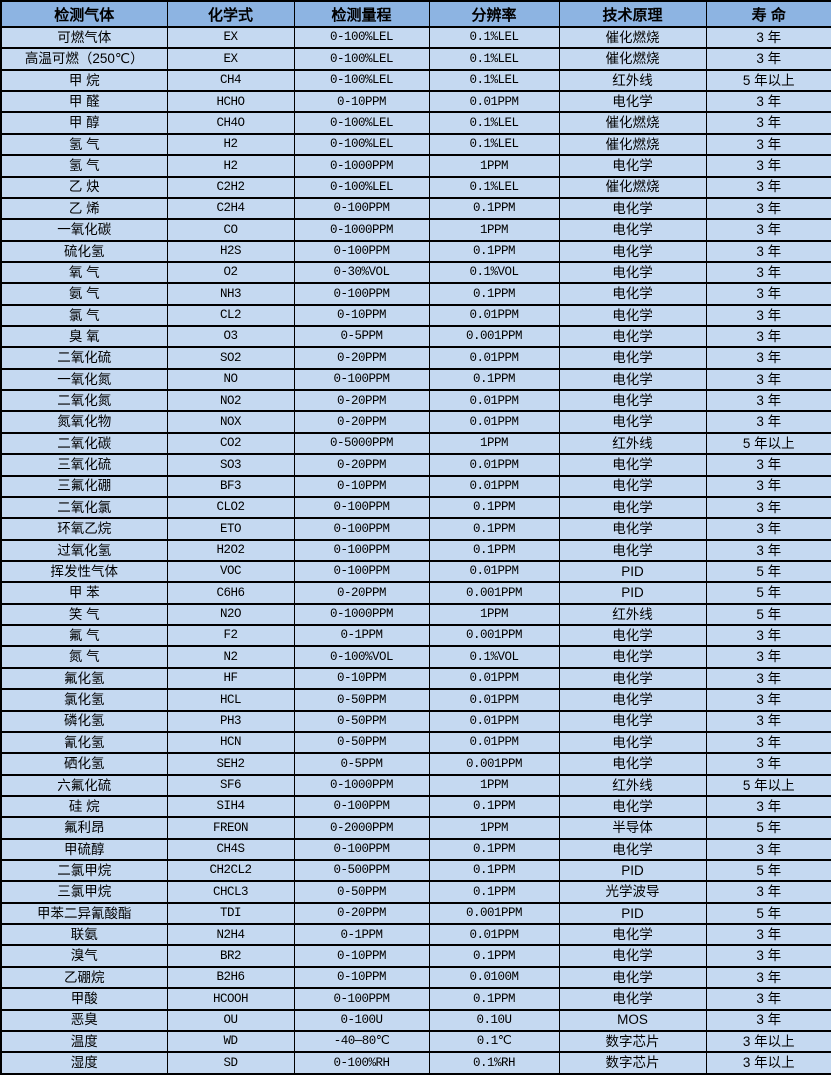  I want to click on gas-name-cell: 氮氧化物, so click(84, 422).